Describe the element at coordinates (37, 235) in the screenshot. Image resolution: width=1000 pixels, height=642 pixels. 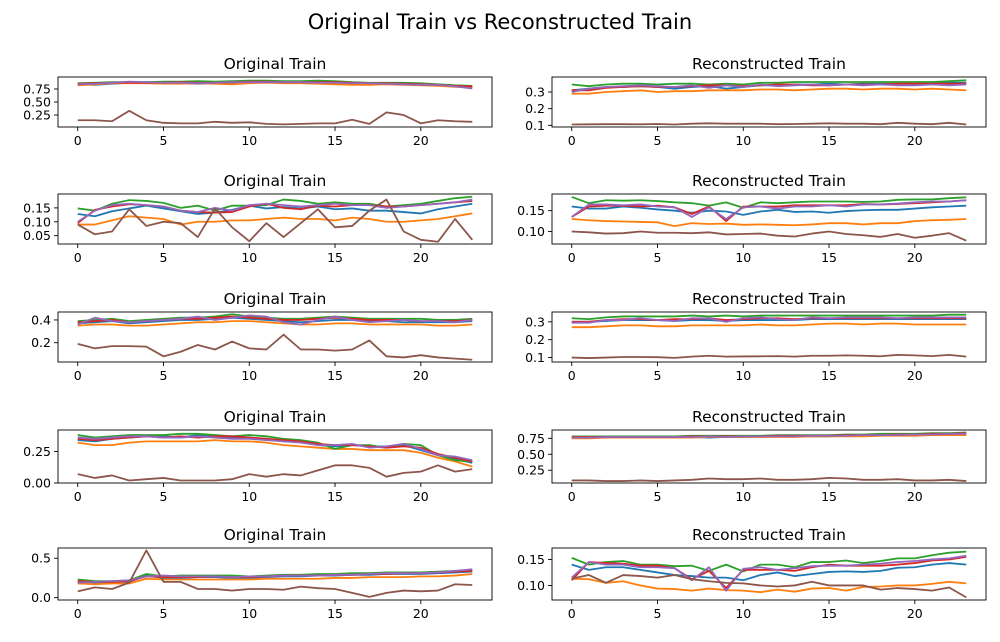
I see `y-tick-label: 0.05` at that location.